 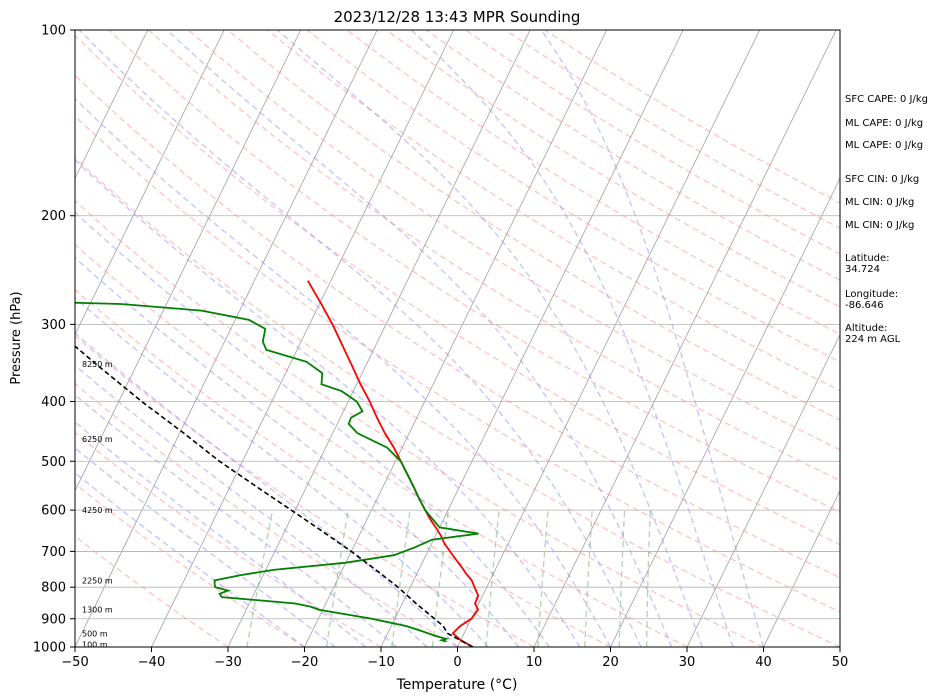 I want to click on y-tick-label: 400, so click(x=53, y=402).